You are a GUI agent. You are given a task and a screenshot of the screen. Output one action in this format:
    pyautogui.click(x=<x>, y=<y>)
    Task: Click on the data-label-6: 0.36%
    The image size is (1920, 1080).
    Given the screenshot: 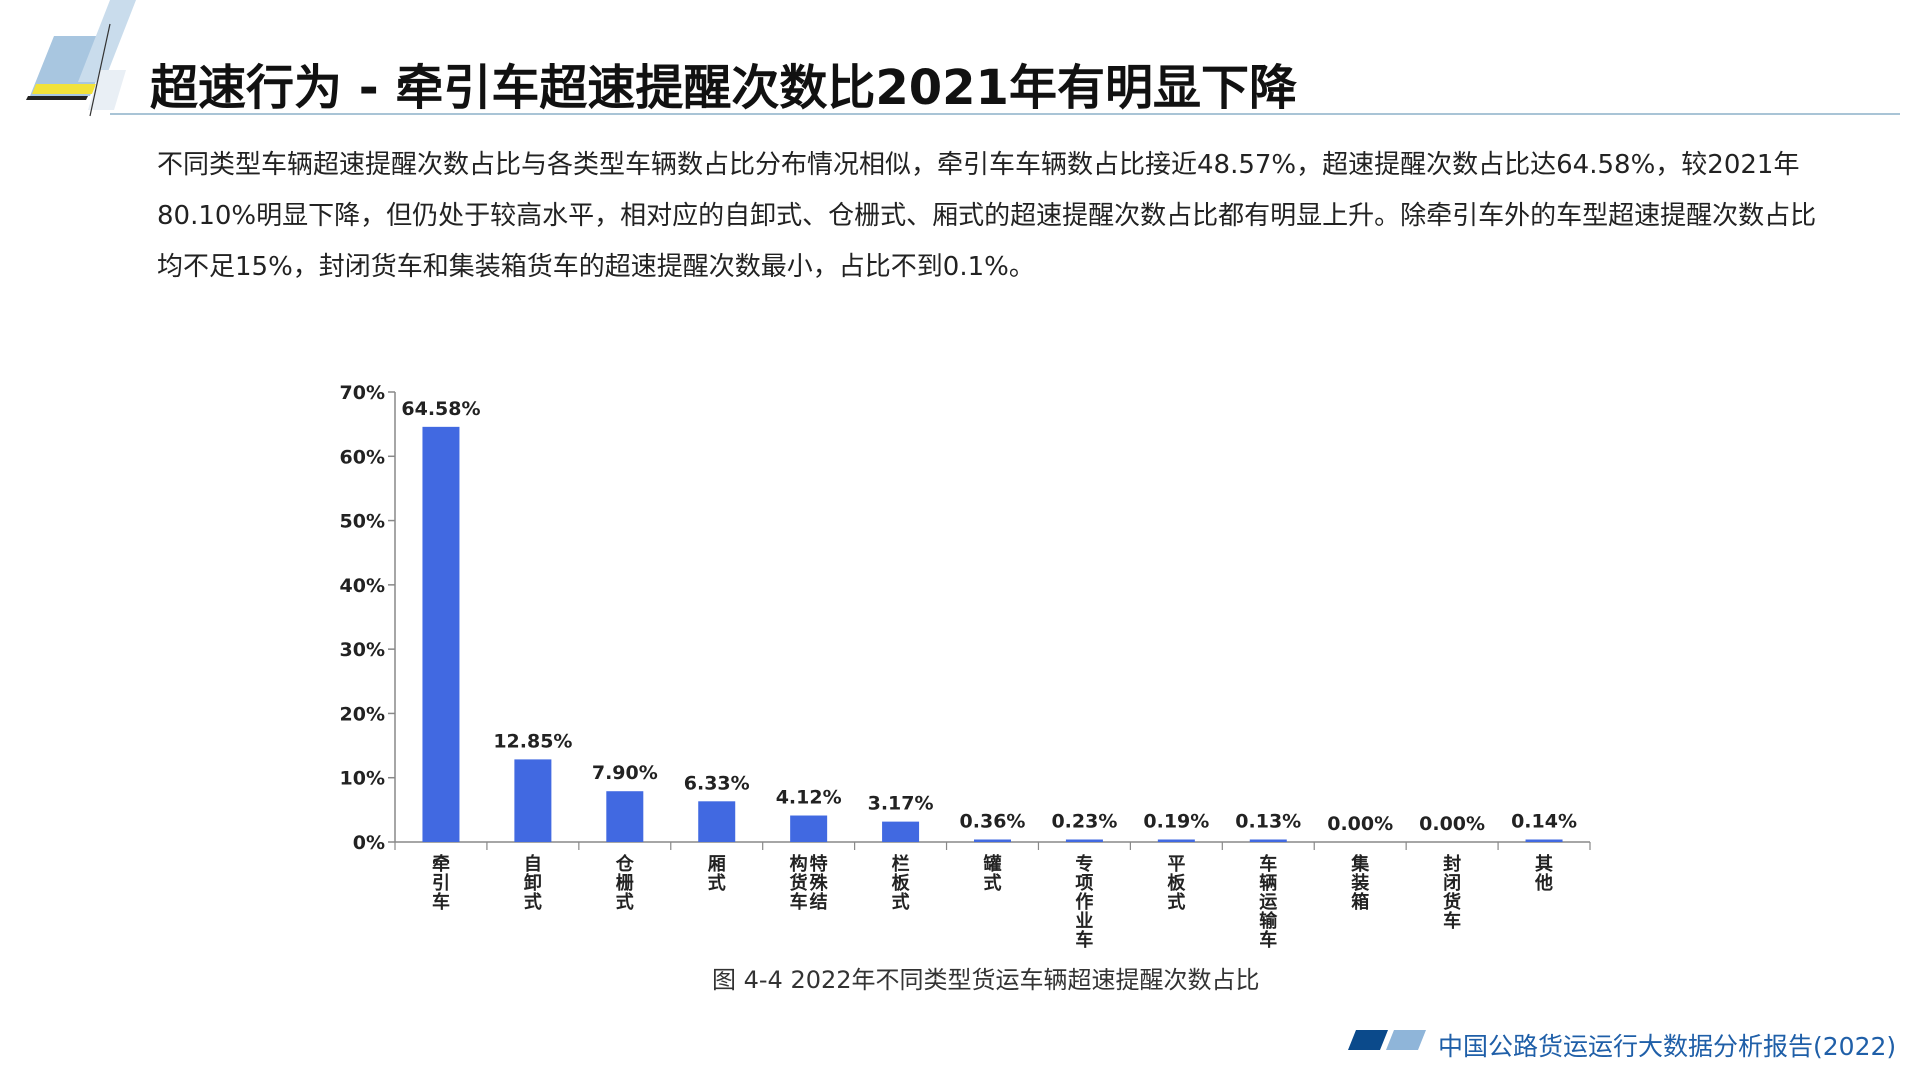 What is the action you would take?
    pyautogui.click(x=993, y=822)
    